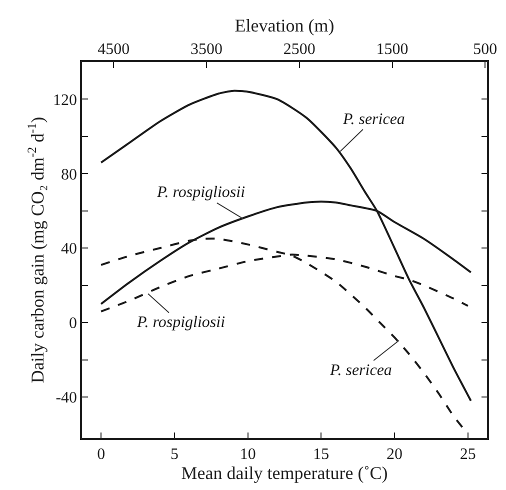  I want to click on x-axis-title: Mean daily temperature (˚C), so click(284, 472).